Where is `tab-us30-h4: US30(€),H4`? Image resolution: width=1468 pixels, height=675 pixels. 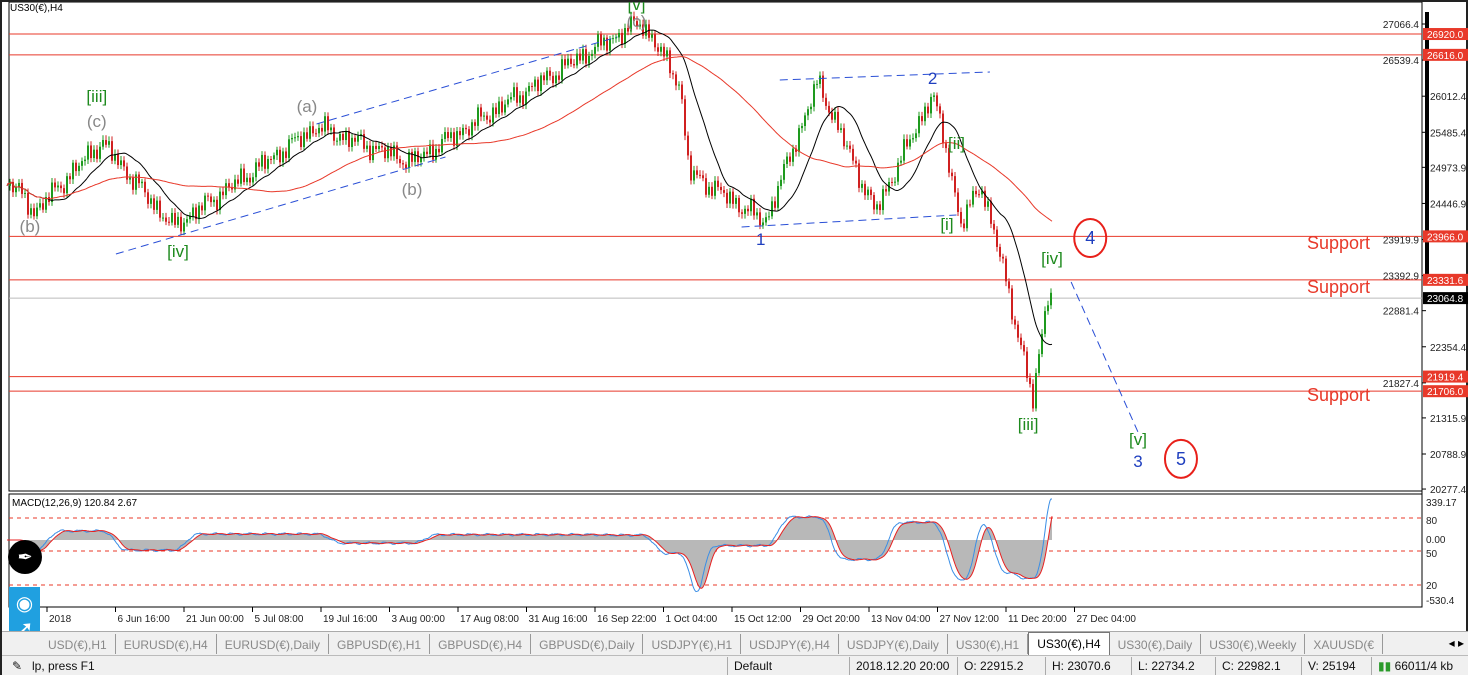 tab-us30-h4: US30(€),H4 is located at coordinates (1069, 643).